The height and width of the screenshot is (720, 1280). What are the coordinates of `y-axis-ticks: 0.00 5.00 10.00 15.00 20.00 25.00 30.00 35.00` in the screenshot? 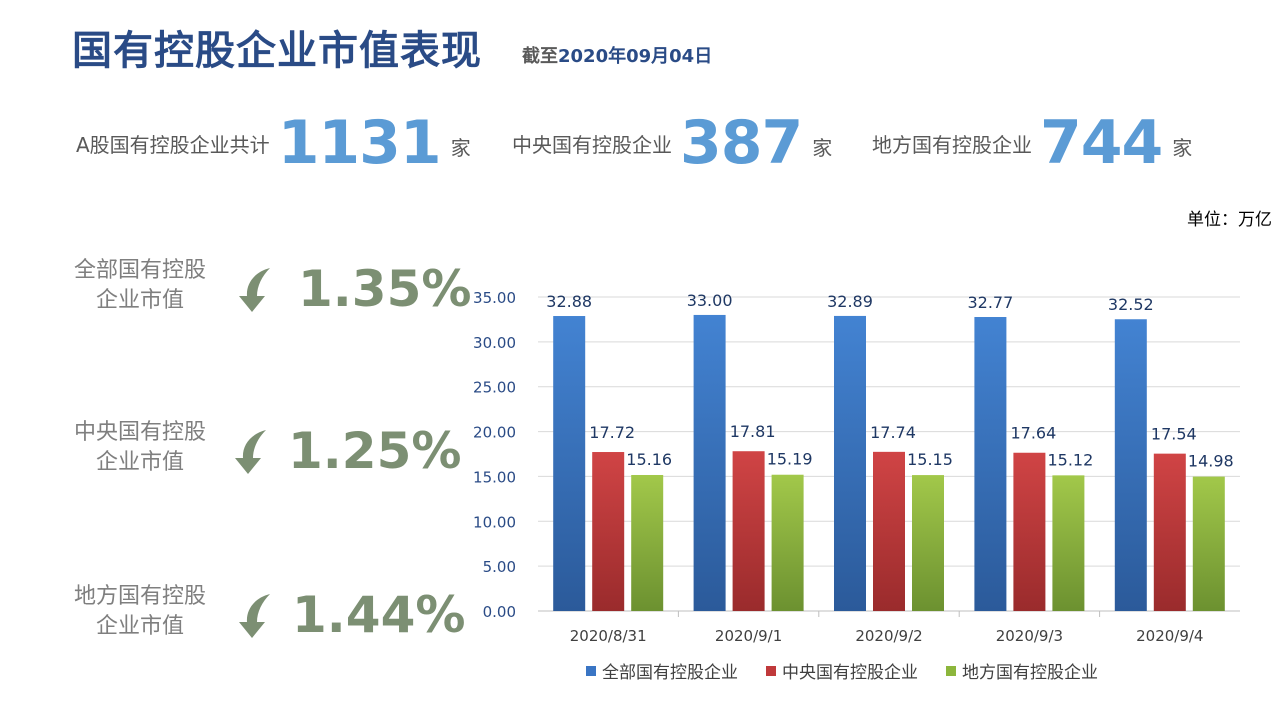 It's located at (494, 455).